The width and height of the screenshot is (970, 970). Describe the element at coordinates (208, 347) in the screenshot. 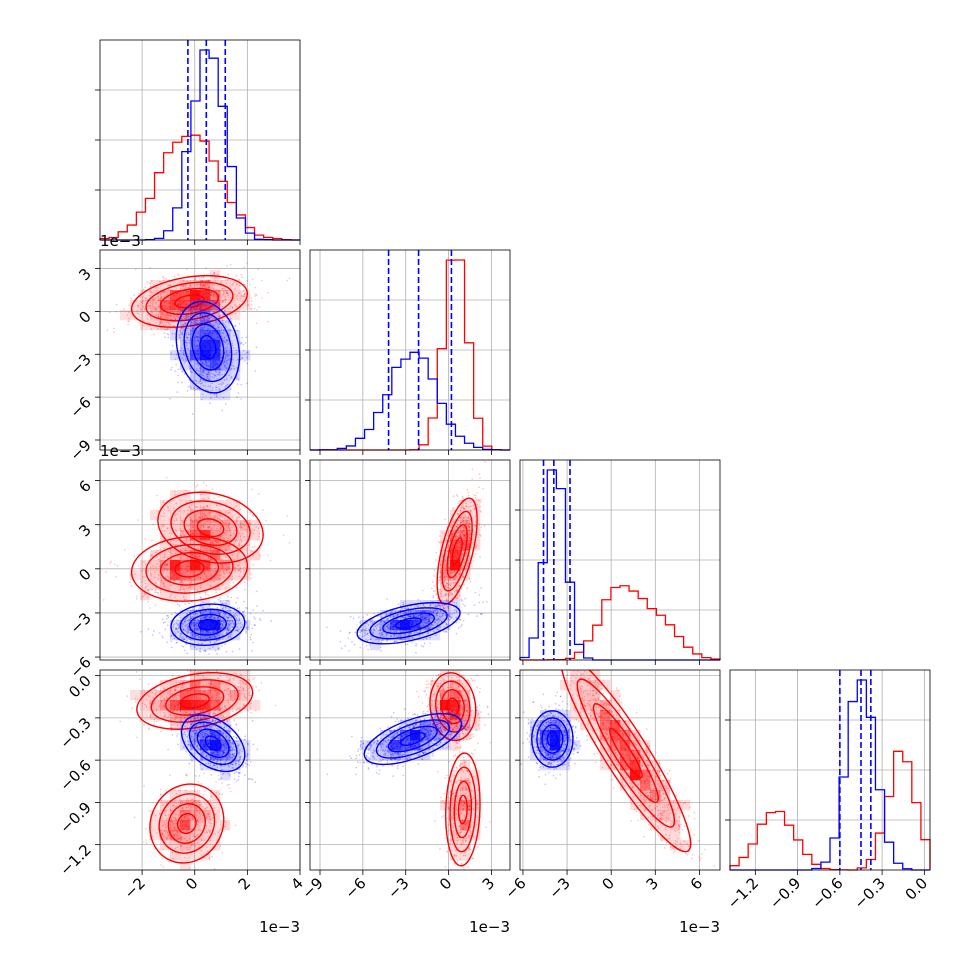

I see `contour-blue` at that location.